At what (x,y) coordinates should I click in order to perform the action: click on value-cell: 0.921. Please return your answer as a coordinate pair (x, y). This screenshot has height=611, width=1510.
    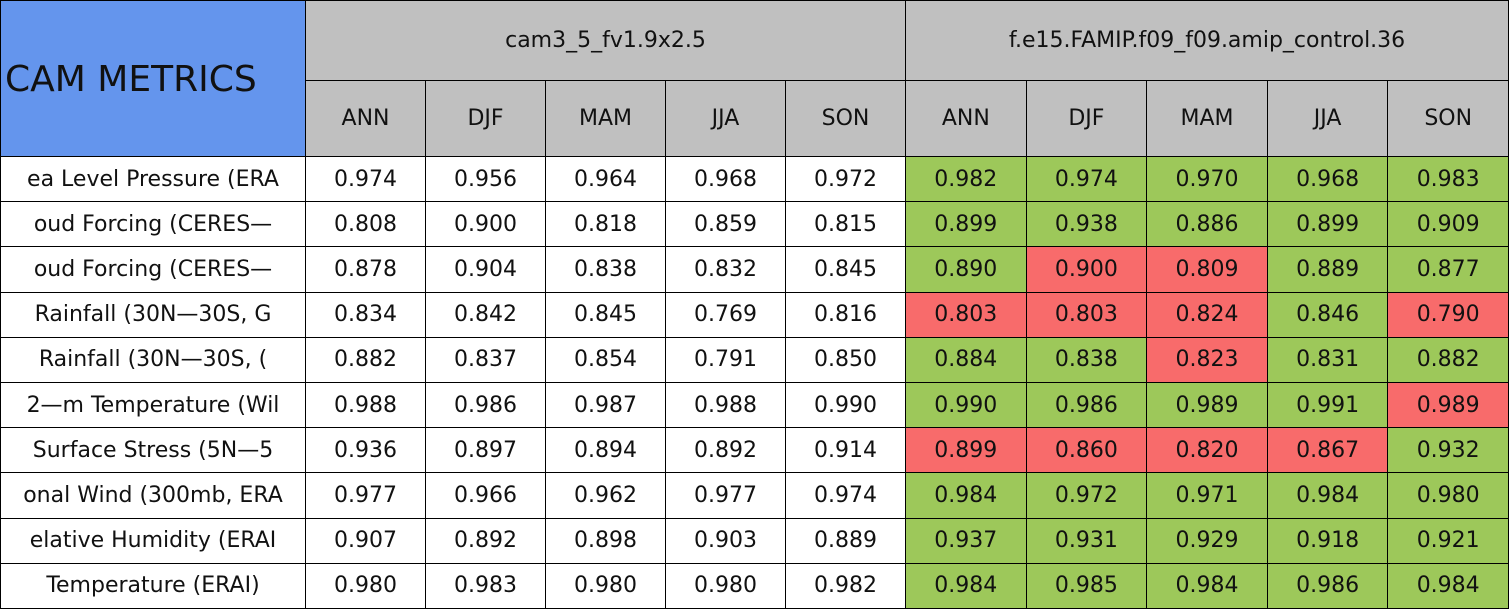
    Looking at the image, I should click on (1448, 540).